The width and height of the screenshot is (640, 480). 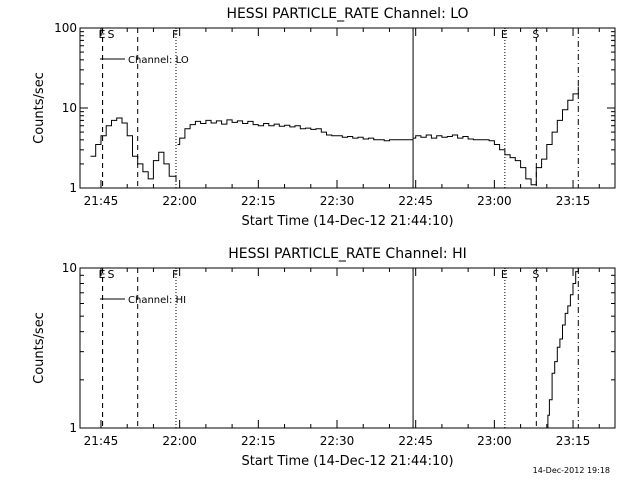 What do you see at coordinates (65, 28) in the screenshot?
I see `y-tick-label: 100` at bounding box center [65, 28].